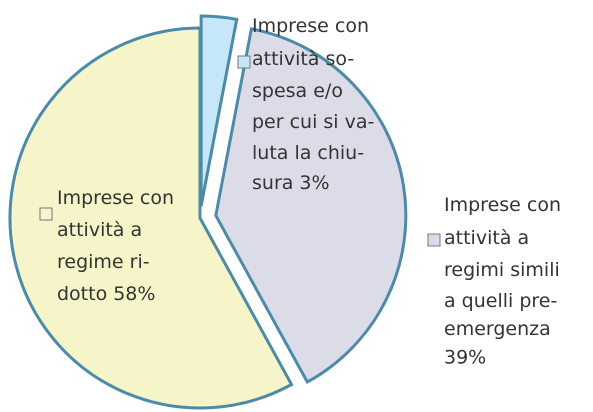 This screenshot has width=593, height=412. I want to click on slice-label: a quelli pre-, so click(500, 301).